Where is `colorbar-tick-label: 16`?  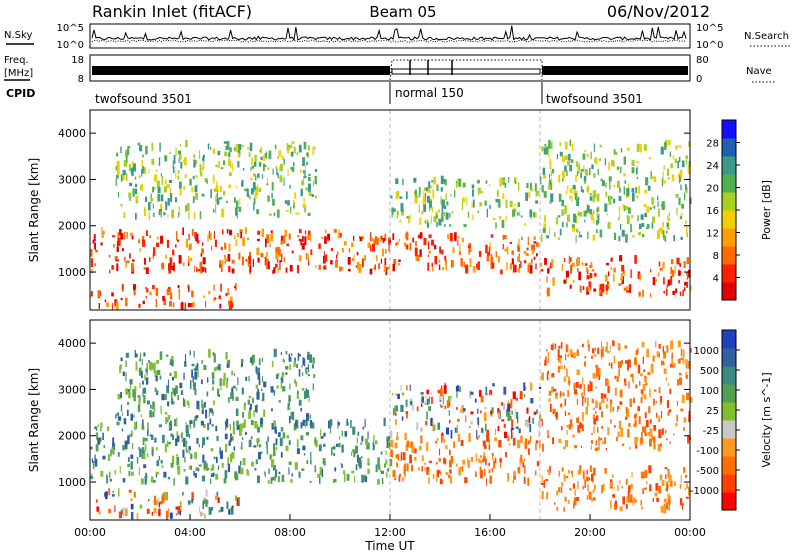
colorbar-tick-label: 16 is located at coordinates (712, 211).